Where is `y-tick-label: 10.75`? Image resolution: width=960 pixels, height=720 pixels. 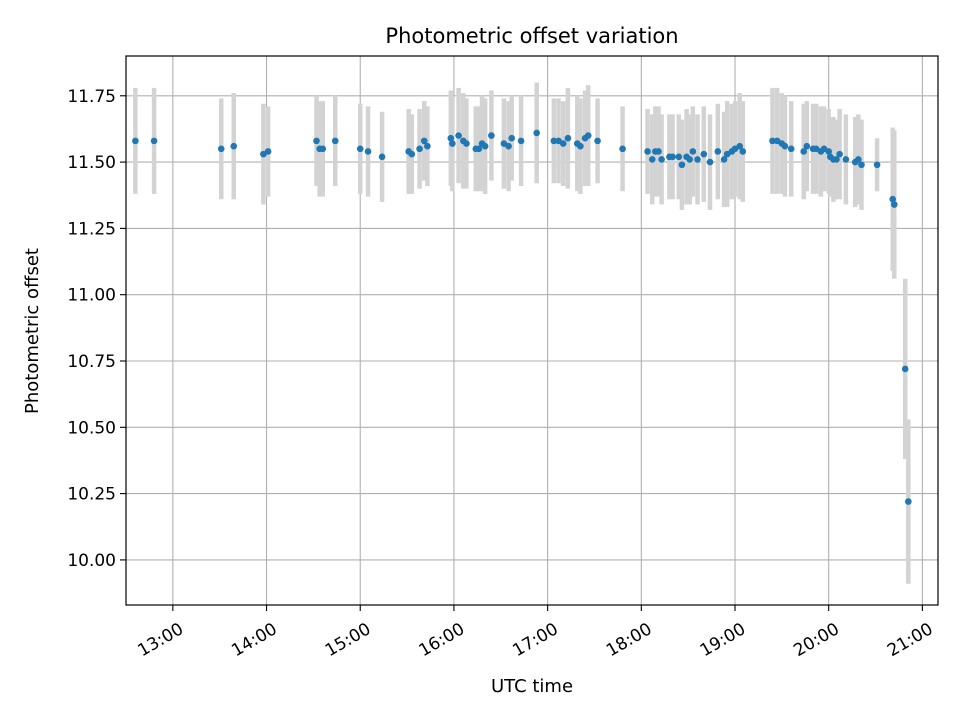
y-tick-label: 10.75 is located at coordinates (91, 362).